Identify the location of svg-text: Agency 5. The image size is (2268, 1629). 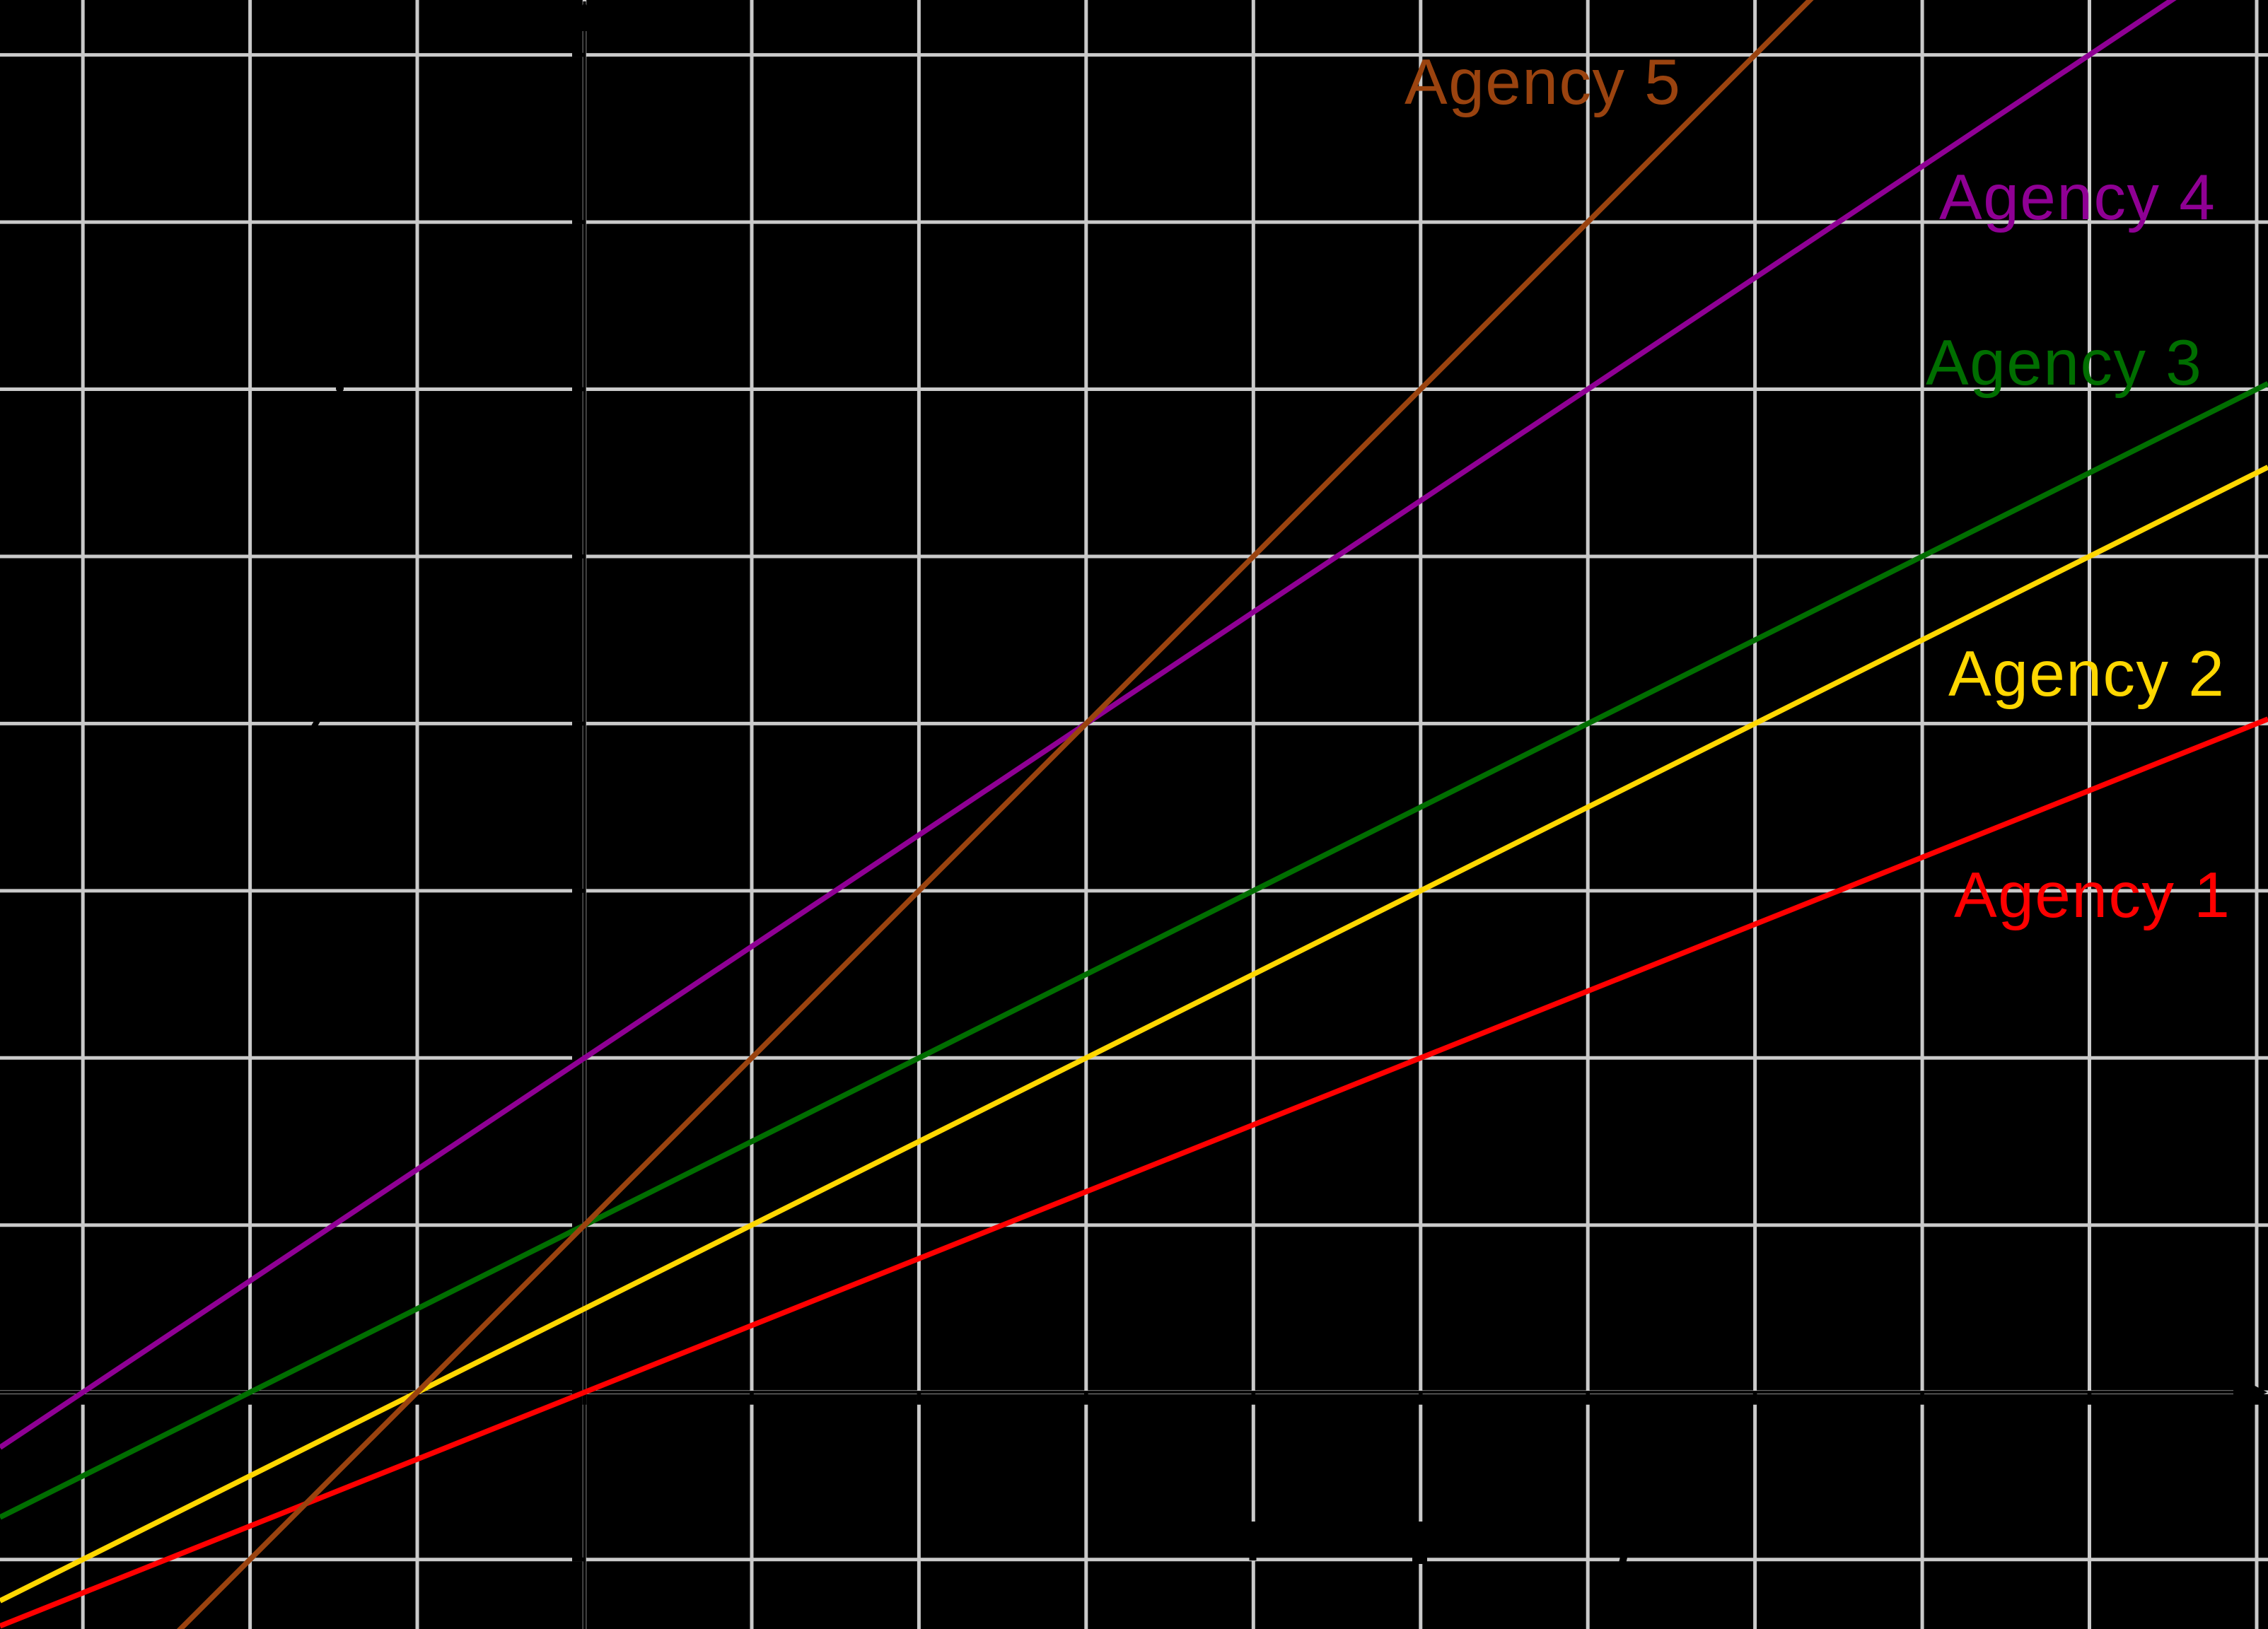
(1543, 82).